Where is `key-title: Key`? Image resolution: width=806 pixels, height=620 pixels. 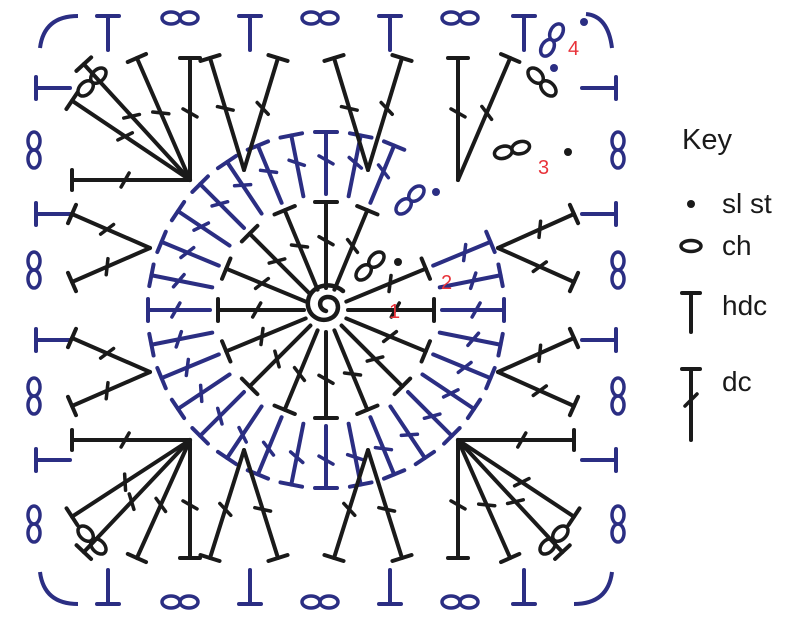 key-title: Key is located at coordinates (707, 140).